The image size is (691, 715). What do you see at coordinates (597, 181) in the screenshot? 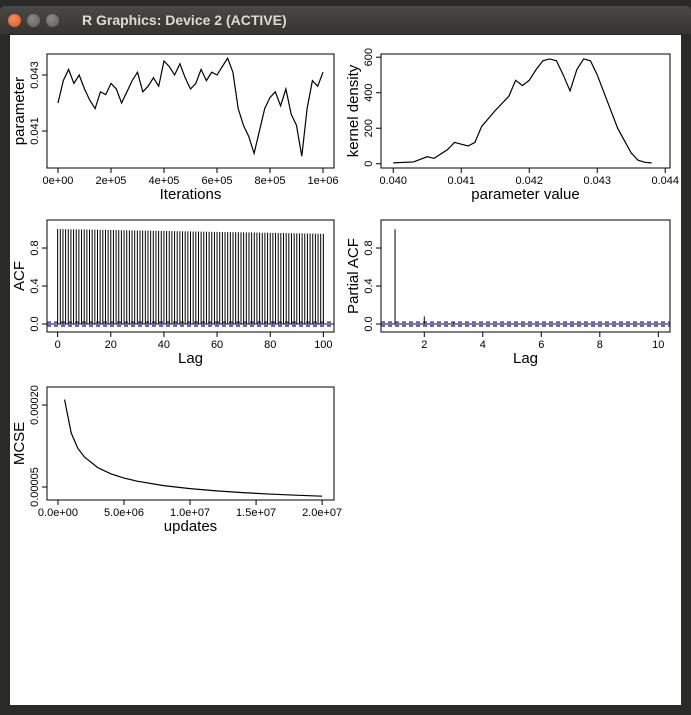
I see `x-tick-label: 0.043` at bounding box center [597, 181].